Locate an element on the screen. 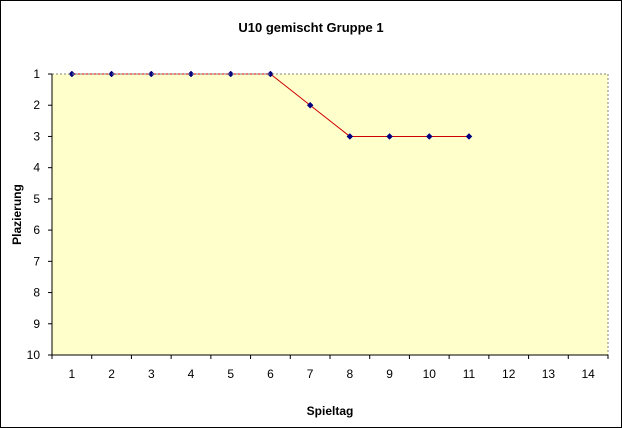  chart-title: U10 gemischt Gruppe 1 is located at coordinates (311, 27).